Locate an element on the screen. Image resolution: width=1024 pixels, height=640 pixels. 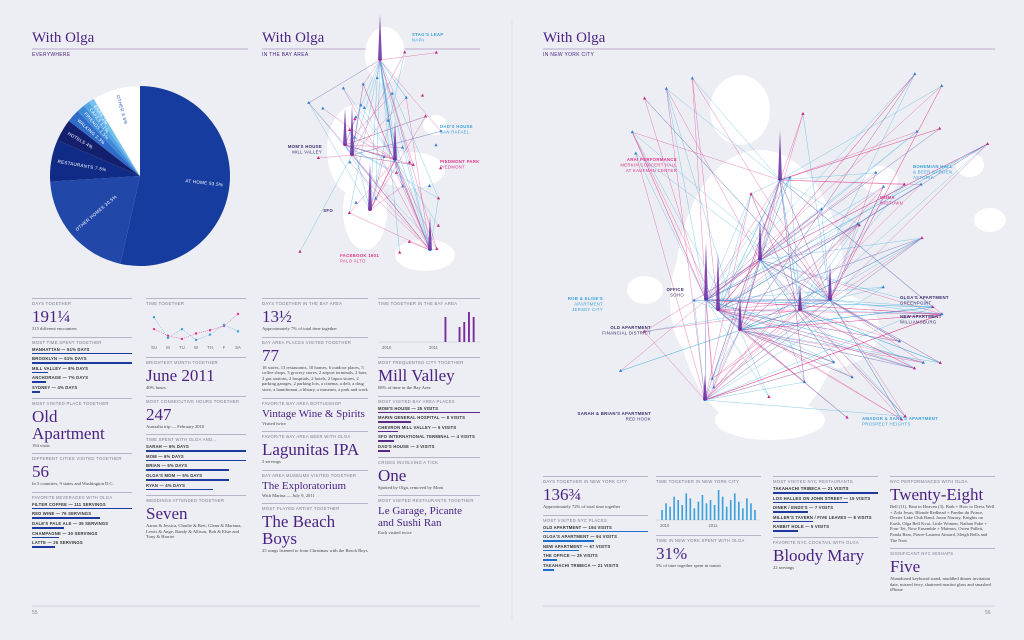
map-label: SFO is located at coordinates (328, 210).